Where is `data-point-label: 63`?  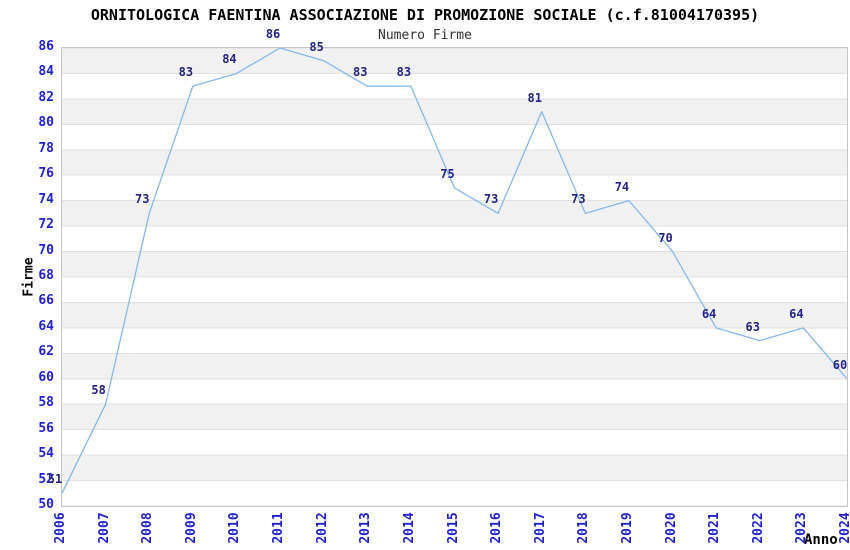
data-point-label: 63 is located at coordinates (752, 326).